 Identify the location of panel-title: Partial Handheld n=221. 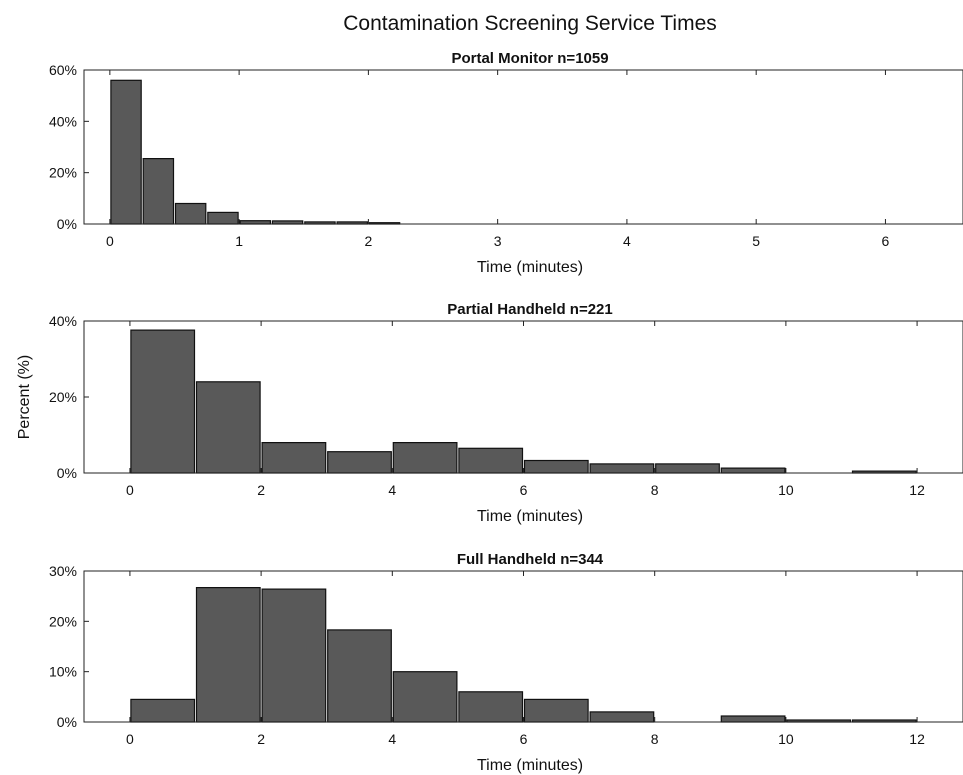
(529, 309).